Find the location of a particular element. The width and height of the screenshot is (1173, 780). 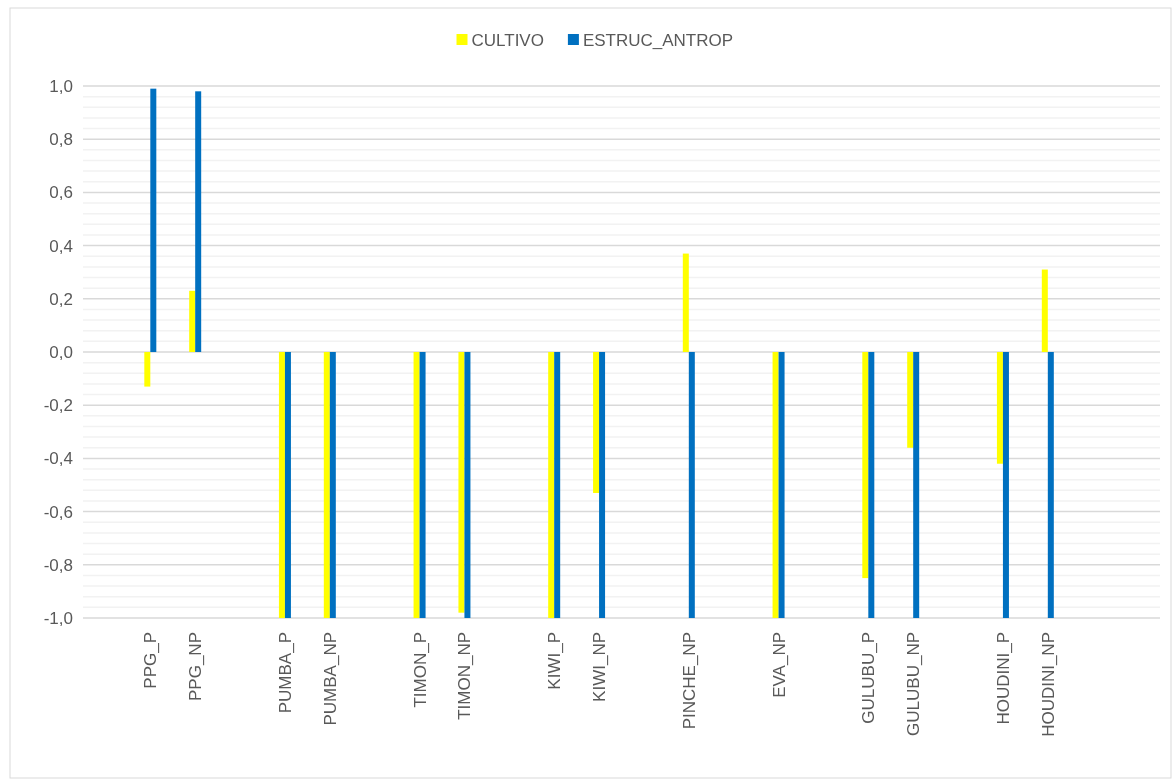

x-tick-label: TIMON_P is located at coordinates (420, 670).